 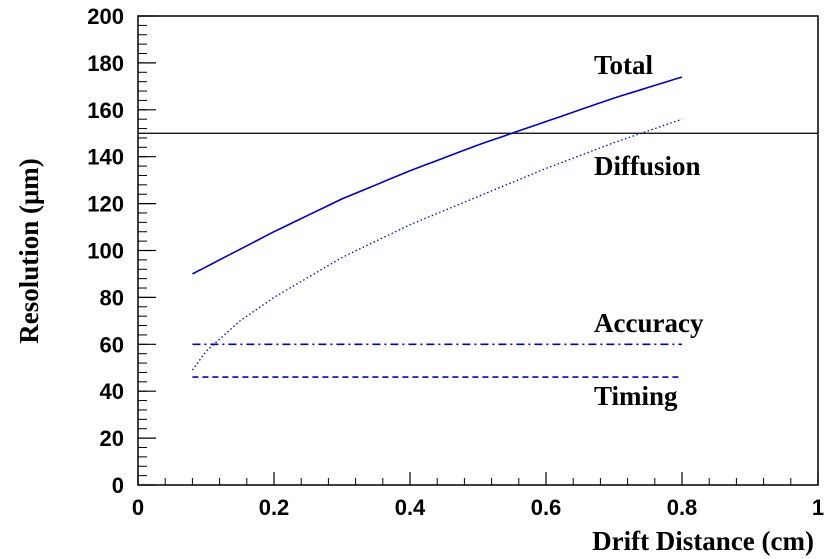 I want to click on y-tick-label: 0, so click(x=118, y=485).